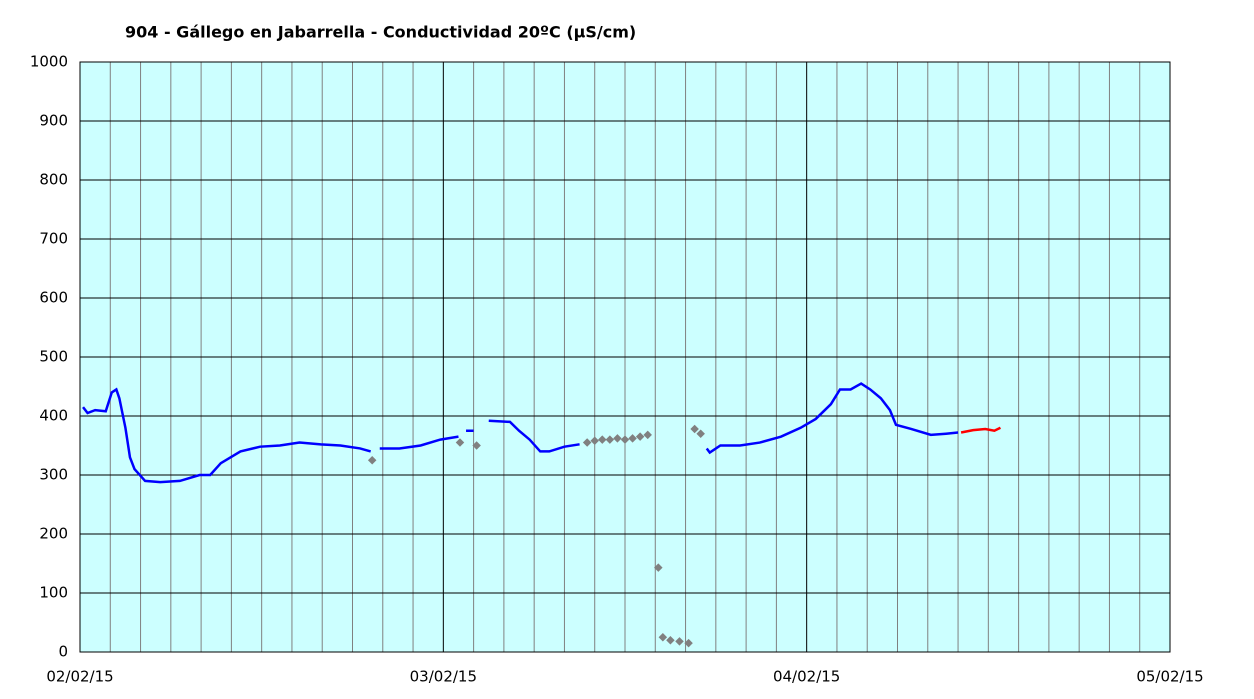 The height and width of the screenshot is (699, 1254). I want to click on x-tick-label: 05/02/15, so click(1169, 677).